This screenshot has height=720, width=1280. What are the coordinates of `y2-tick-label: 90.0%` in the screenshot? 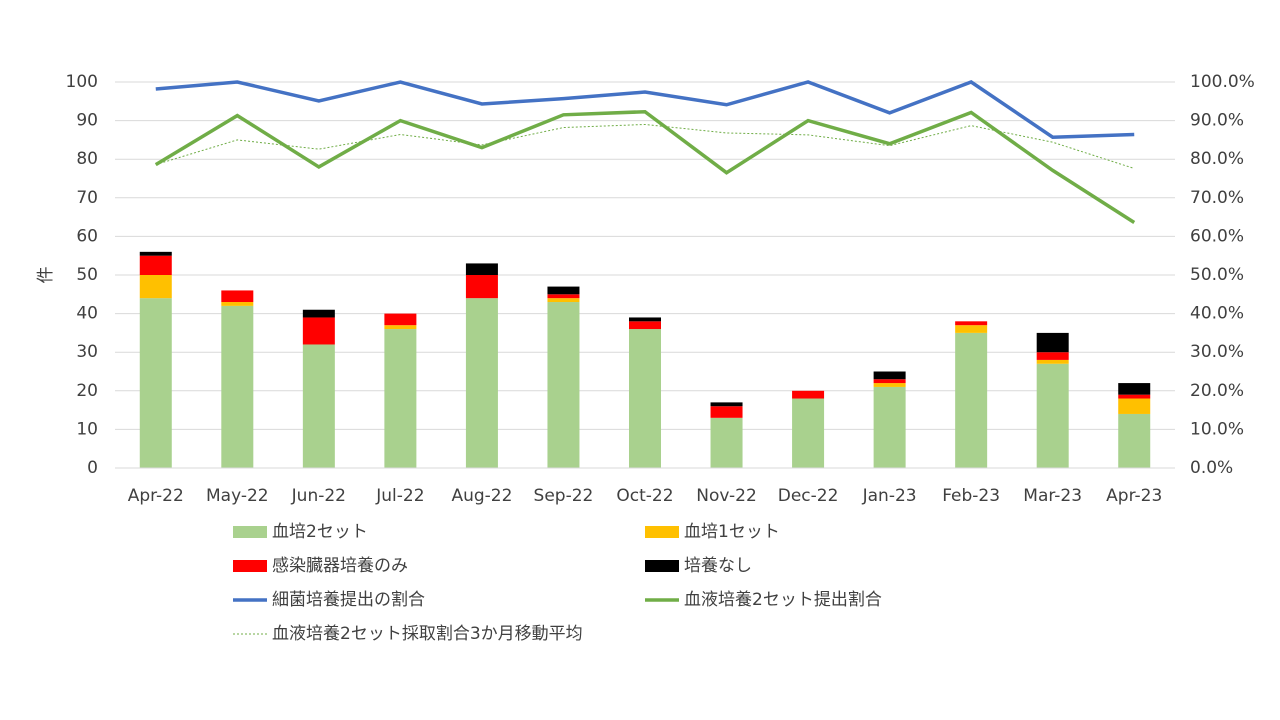 It's located at (1217, 121).